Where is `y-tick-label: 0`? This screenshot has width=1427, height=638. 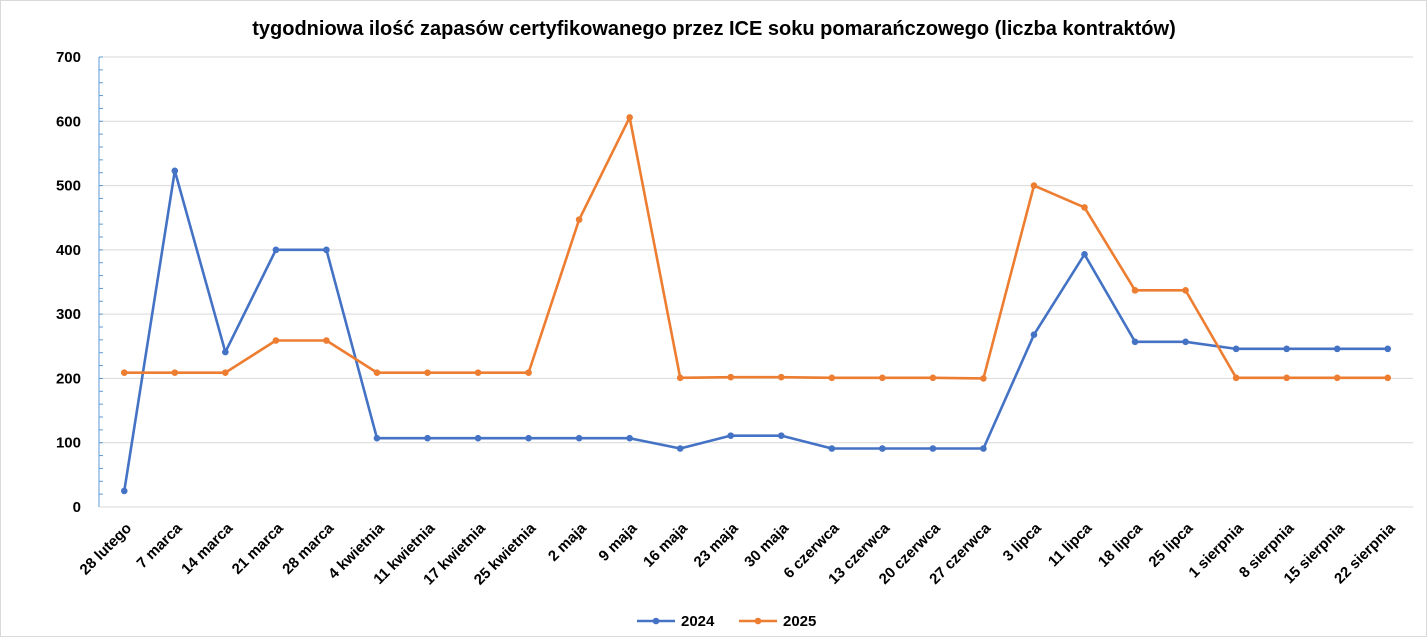
y-tick-label: 0 is located at coordinates (77, 507).